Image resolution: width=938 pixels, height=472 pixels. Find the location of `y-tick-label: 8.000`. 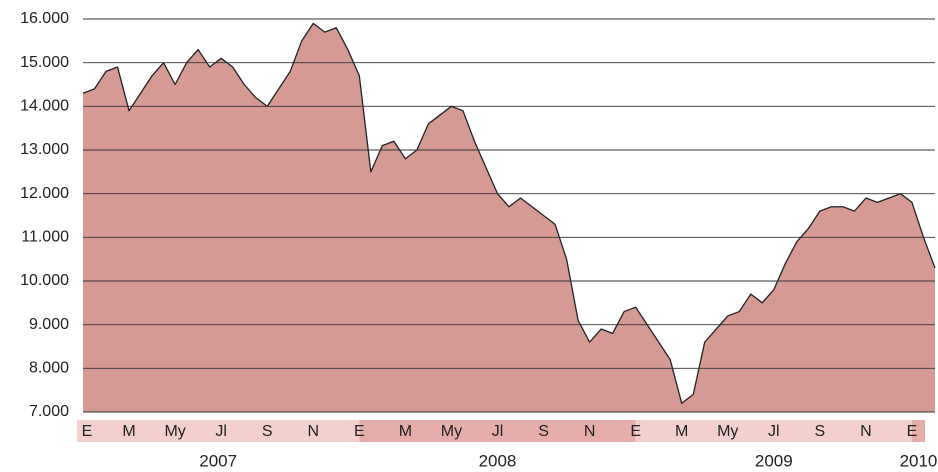

y-tick-label: 8.000 is located at coordinates (49, 368).